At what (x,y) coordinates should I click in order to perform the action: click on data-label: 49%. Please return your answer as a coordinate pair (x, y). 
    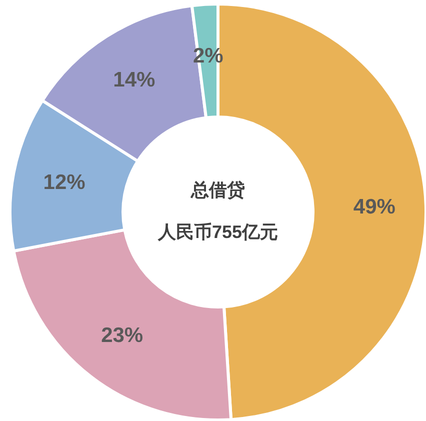
    Looking at the image, I should click on (374, 207).